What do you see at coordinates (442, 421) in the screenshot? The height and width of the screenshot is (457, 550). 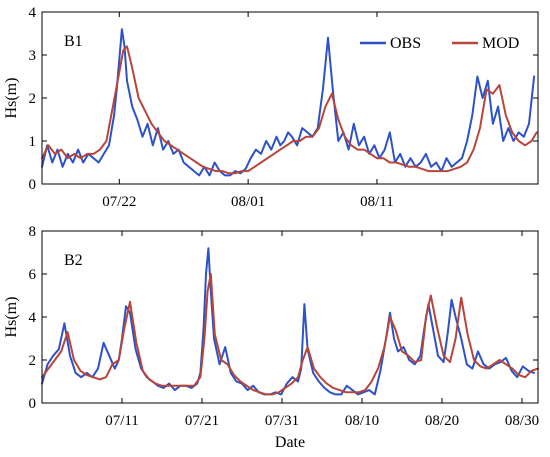 I see `x-tick-label: 08/20` at bounding box center [442, 421].